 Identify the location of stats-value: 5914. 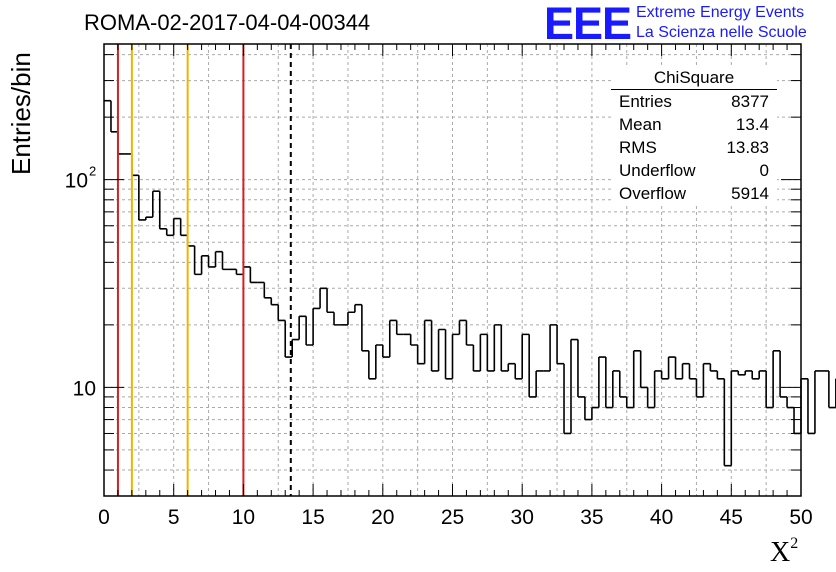
(750, 193).